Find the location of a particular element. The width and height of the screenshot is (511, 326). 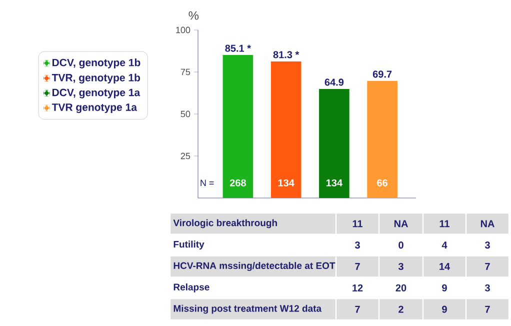

text: 14 is located at coordinates (445, 266).